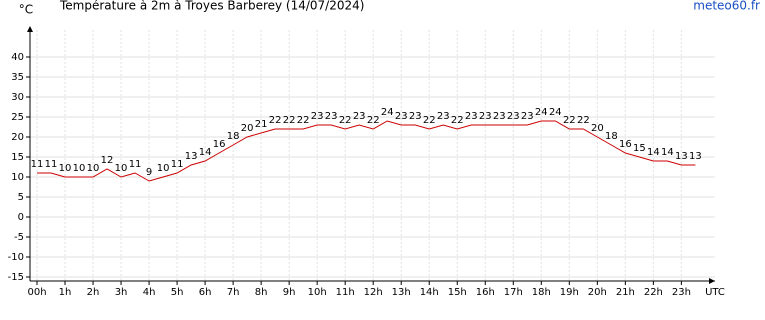 The image size is (765, 320). Describe the element at coordinates (457, 292) in the screenshot. I see `x-tick-label: 15h` at that location.